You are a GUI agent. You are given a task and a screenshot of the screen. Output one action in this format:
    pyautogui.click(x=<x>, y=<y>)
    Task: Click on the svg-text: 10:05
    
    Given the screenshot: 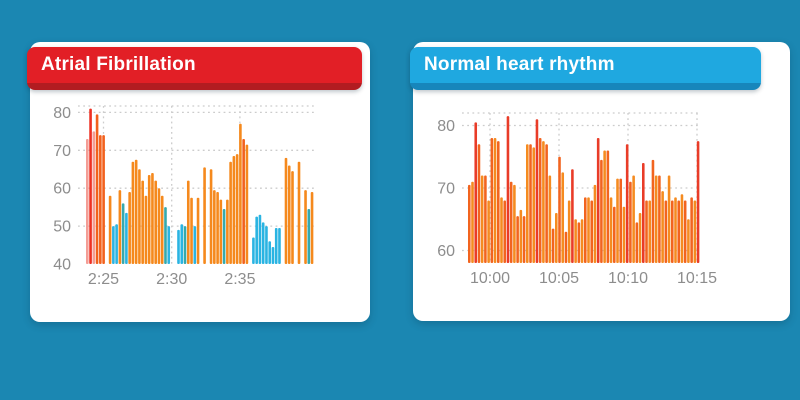 What is the action you would take?
    pyautogui.click(x=559, y=278)
    